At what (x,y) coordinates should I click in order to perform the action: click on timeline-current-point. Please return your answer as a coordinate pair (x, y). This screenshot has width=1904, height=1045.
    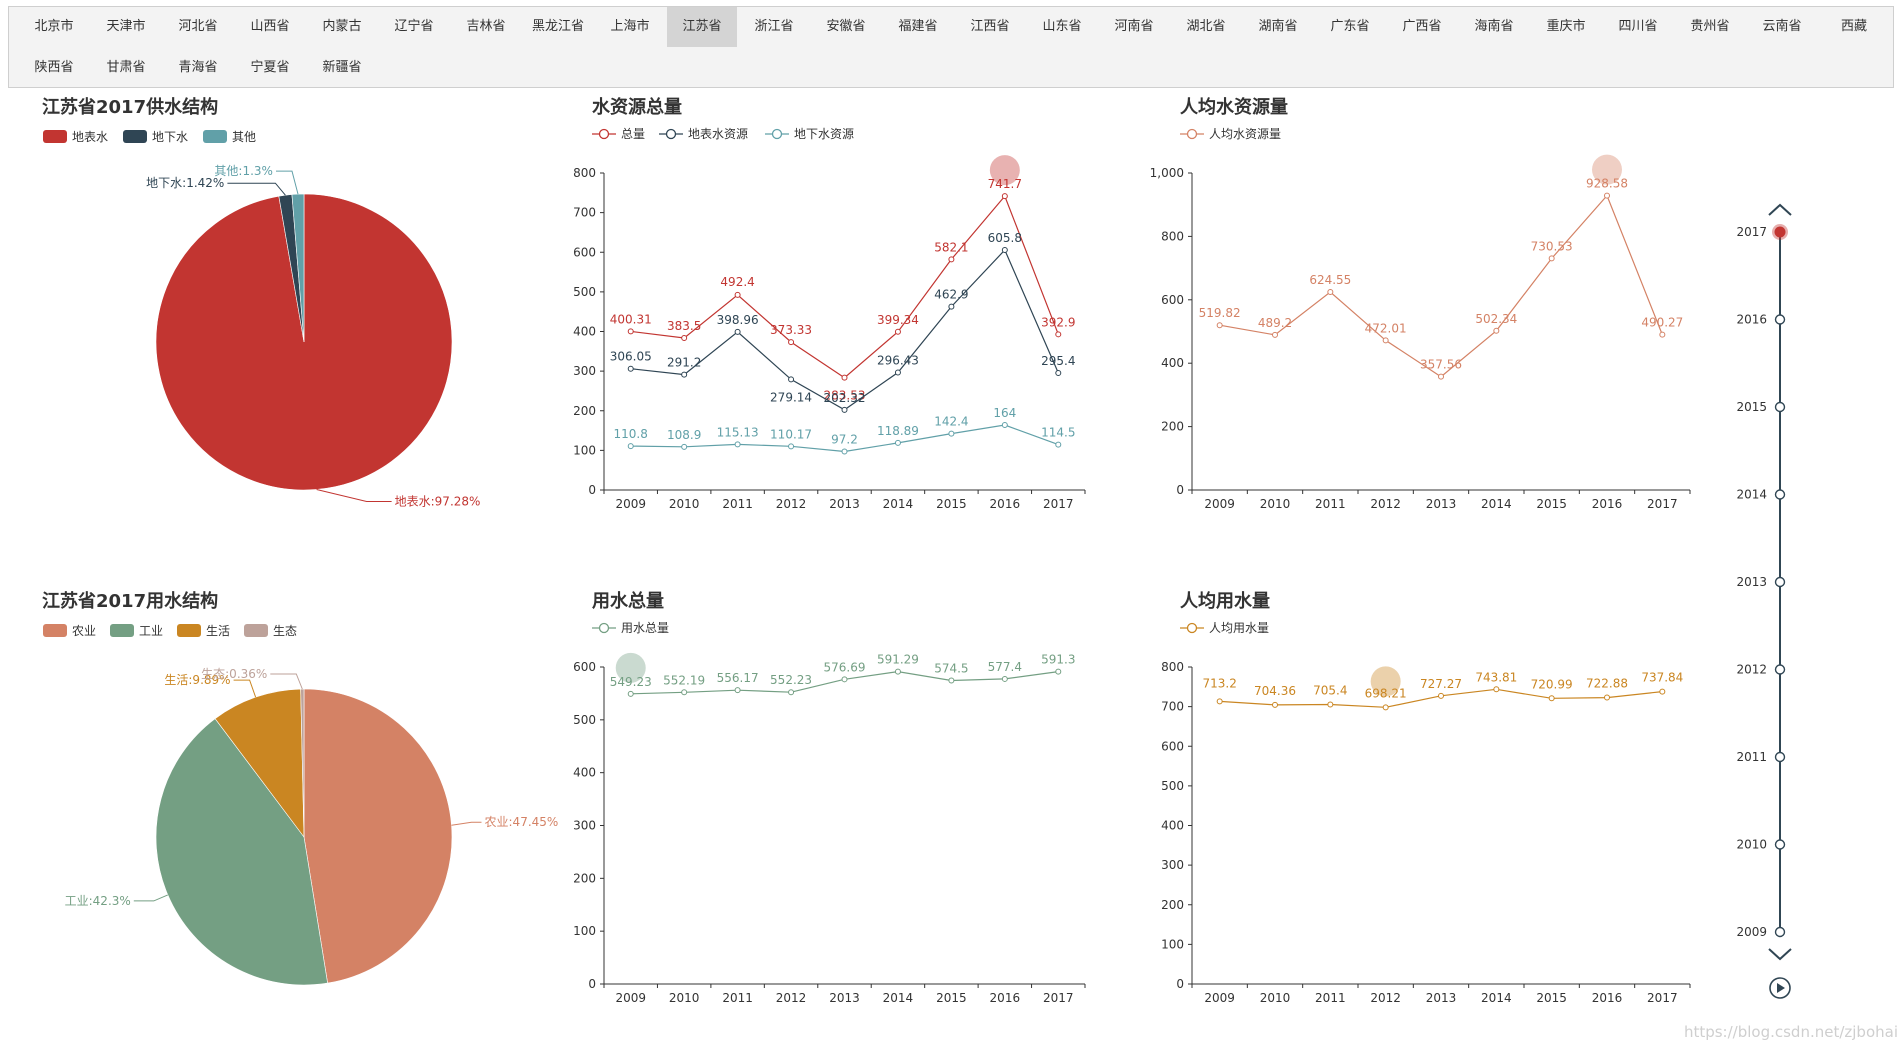
    Looking at the image, I should click on (1780, 232).